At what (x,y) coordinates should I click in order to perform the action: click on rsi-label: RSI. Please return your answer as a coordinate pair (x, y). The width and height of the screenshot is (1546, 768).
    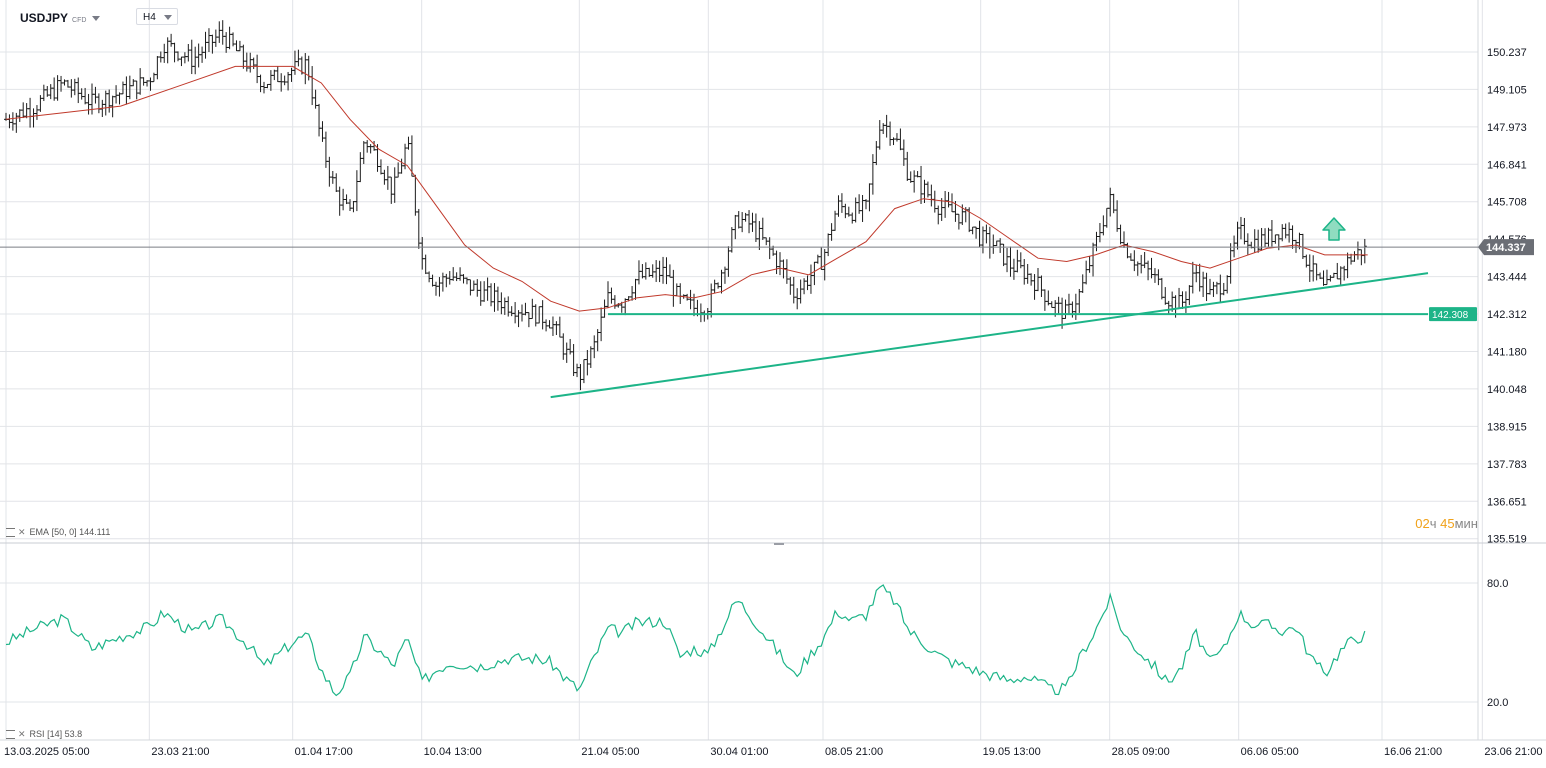
    Looking at the image, I should click on (37, 734).